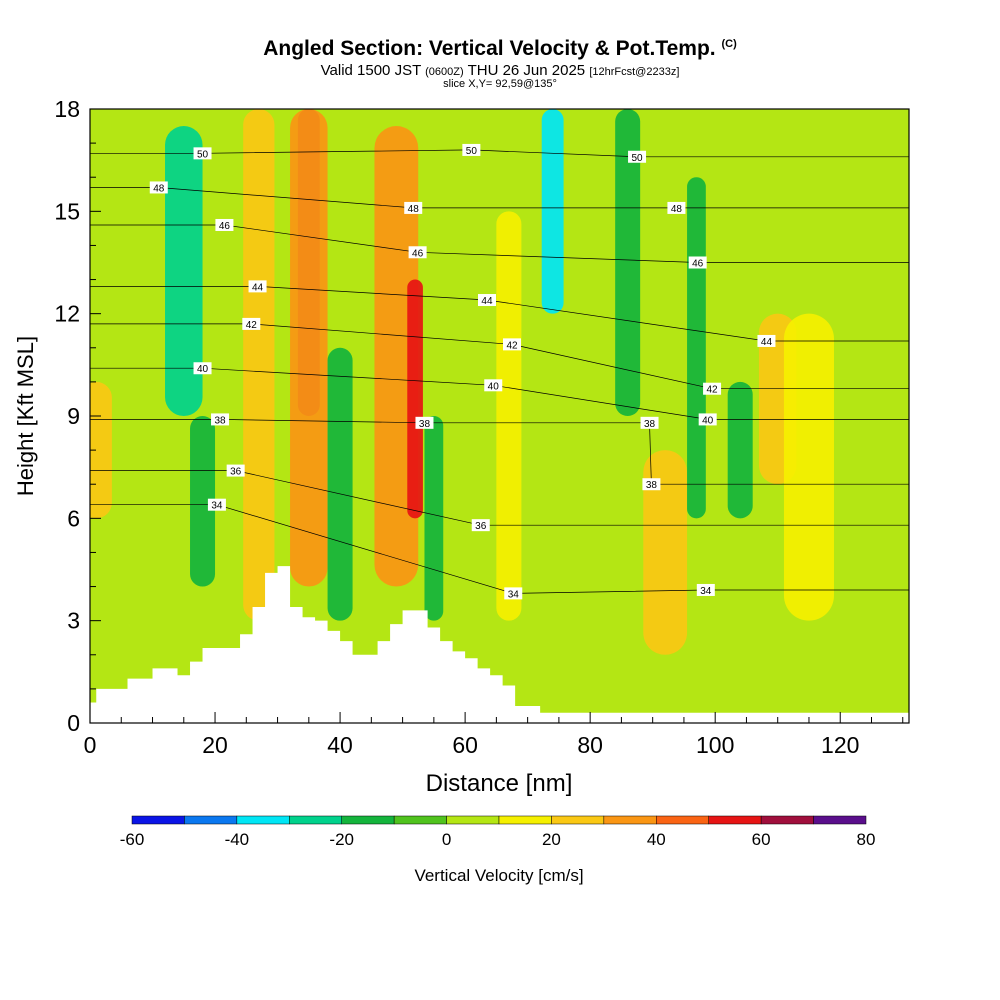 This screenshot has height=1000, width=1000. Describe the element at coordinates (500, 84) in the screenshot. I see `slice-info: slice X,Y= 92,59@135°` at that location.